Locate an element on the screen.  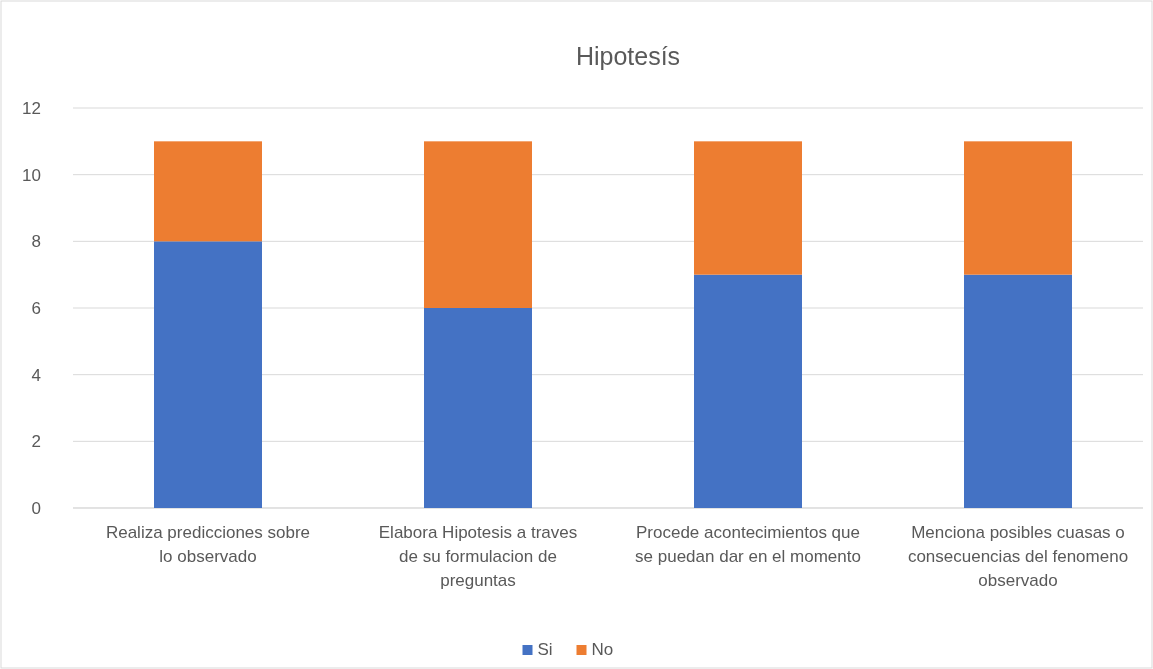
y-tick-label: 6 is located at coordinates (36, 308).